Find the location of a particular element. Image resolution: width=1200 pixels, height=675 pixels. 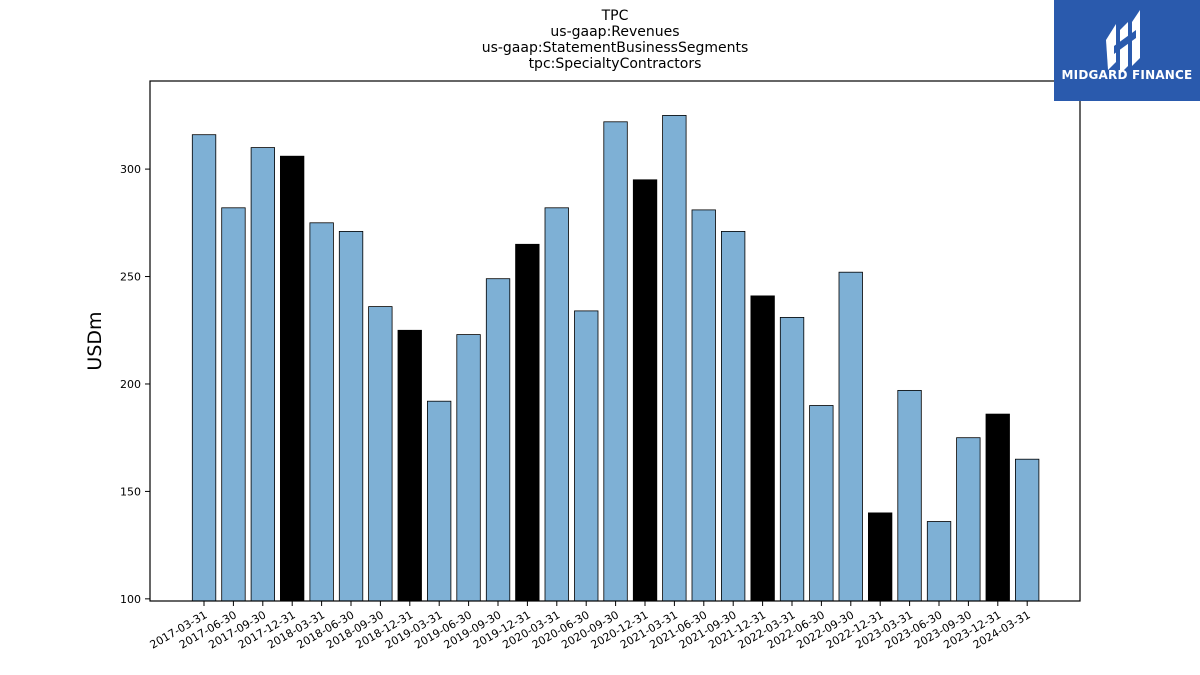

y-tick-label: 300 is located at coordinates (130, 169).